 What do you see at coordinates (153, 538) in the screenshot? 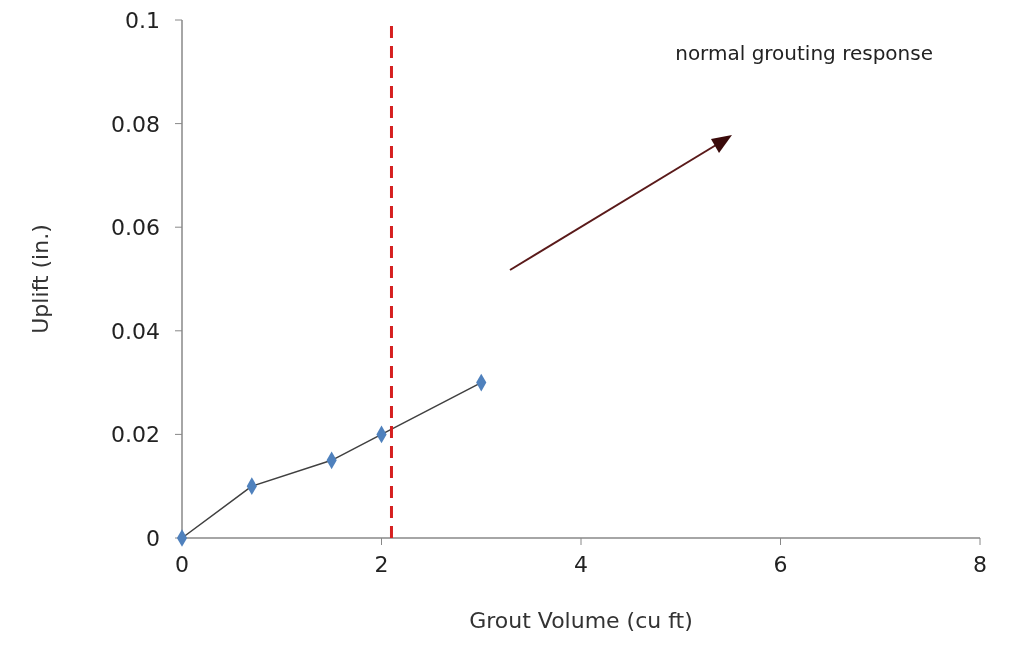
I see `y-tick-label: 0` at bounding box center [153, 538].